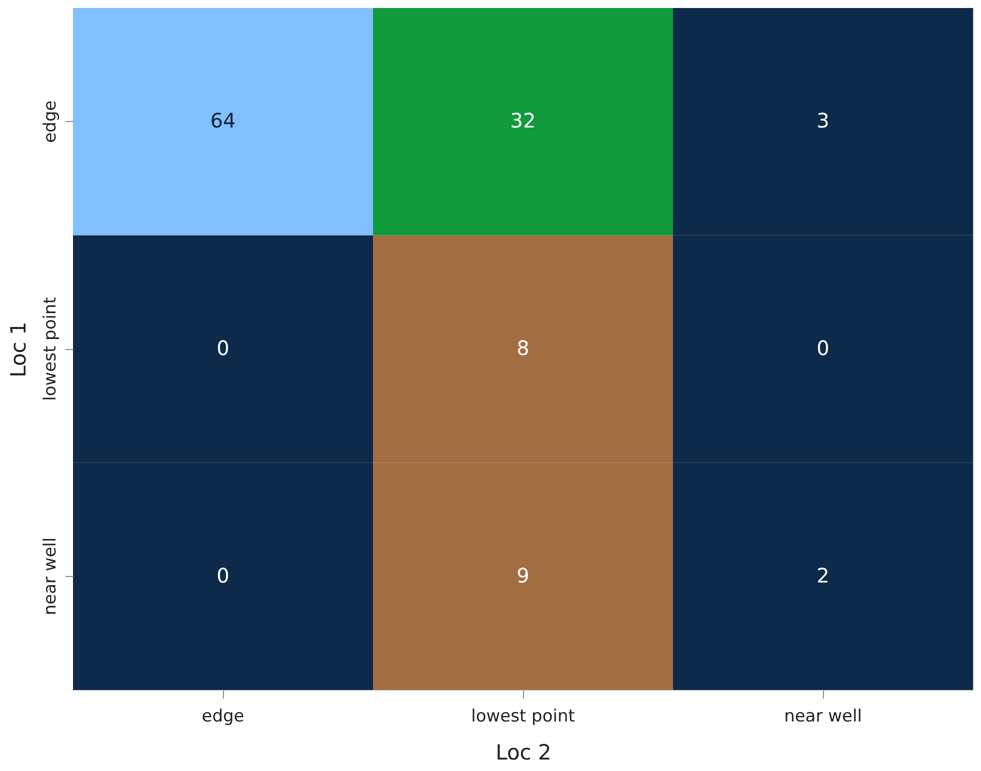 Image resolution: width=981 pixels, height=771 pixels. I want to click on x-tick-label: lowest point, so click(523, 716).